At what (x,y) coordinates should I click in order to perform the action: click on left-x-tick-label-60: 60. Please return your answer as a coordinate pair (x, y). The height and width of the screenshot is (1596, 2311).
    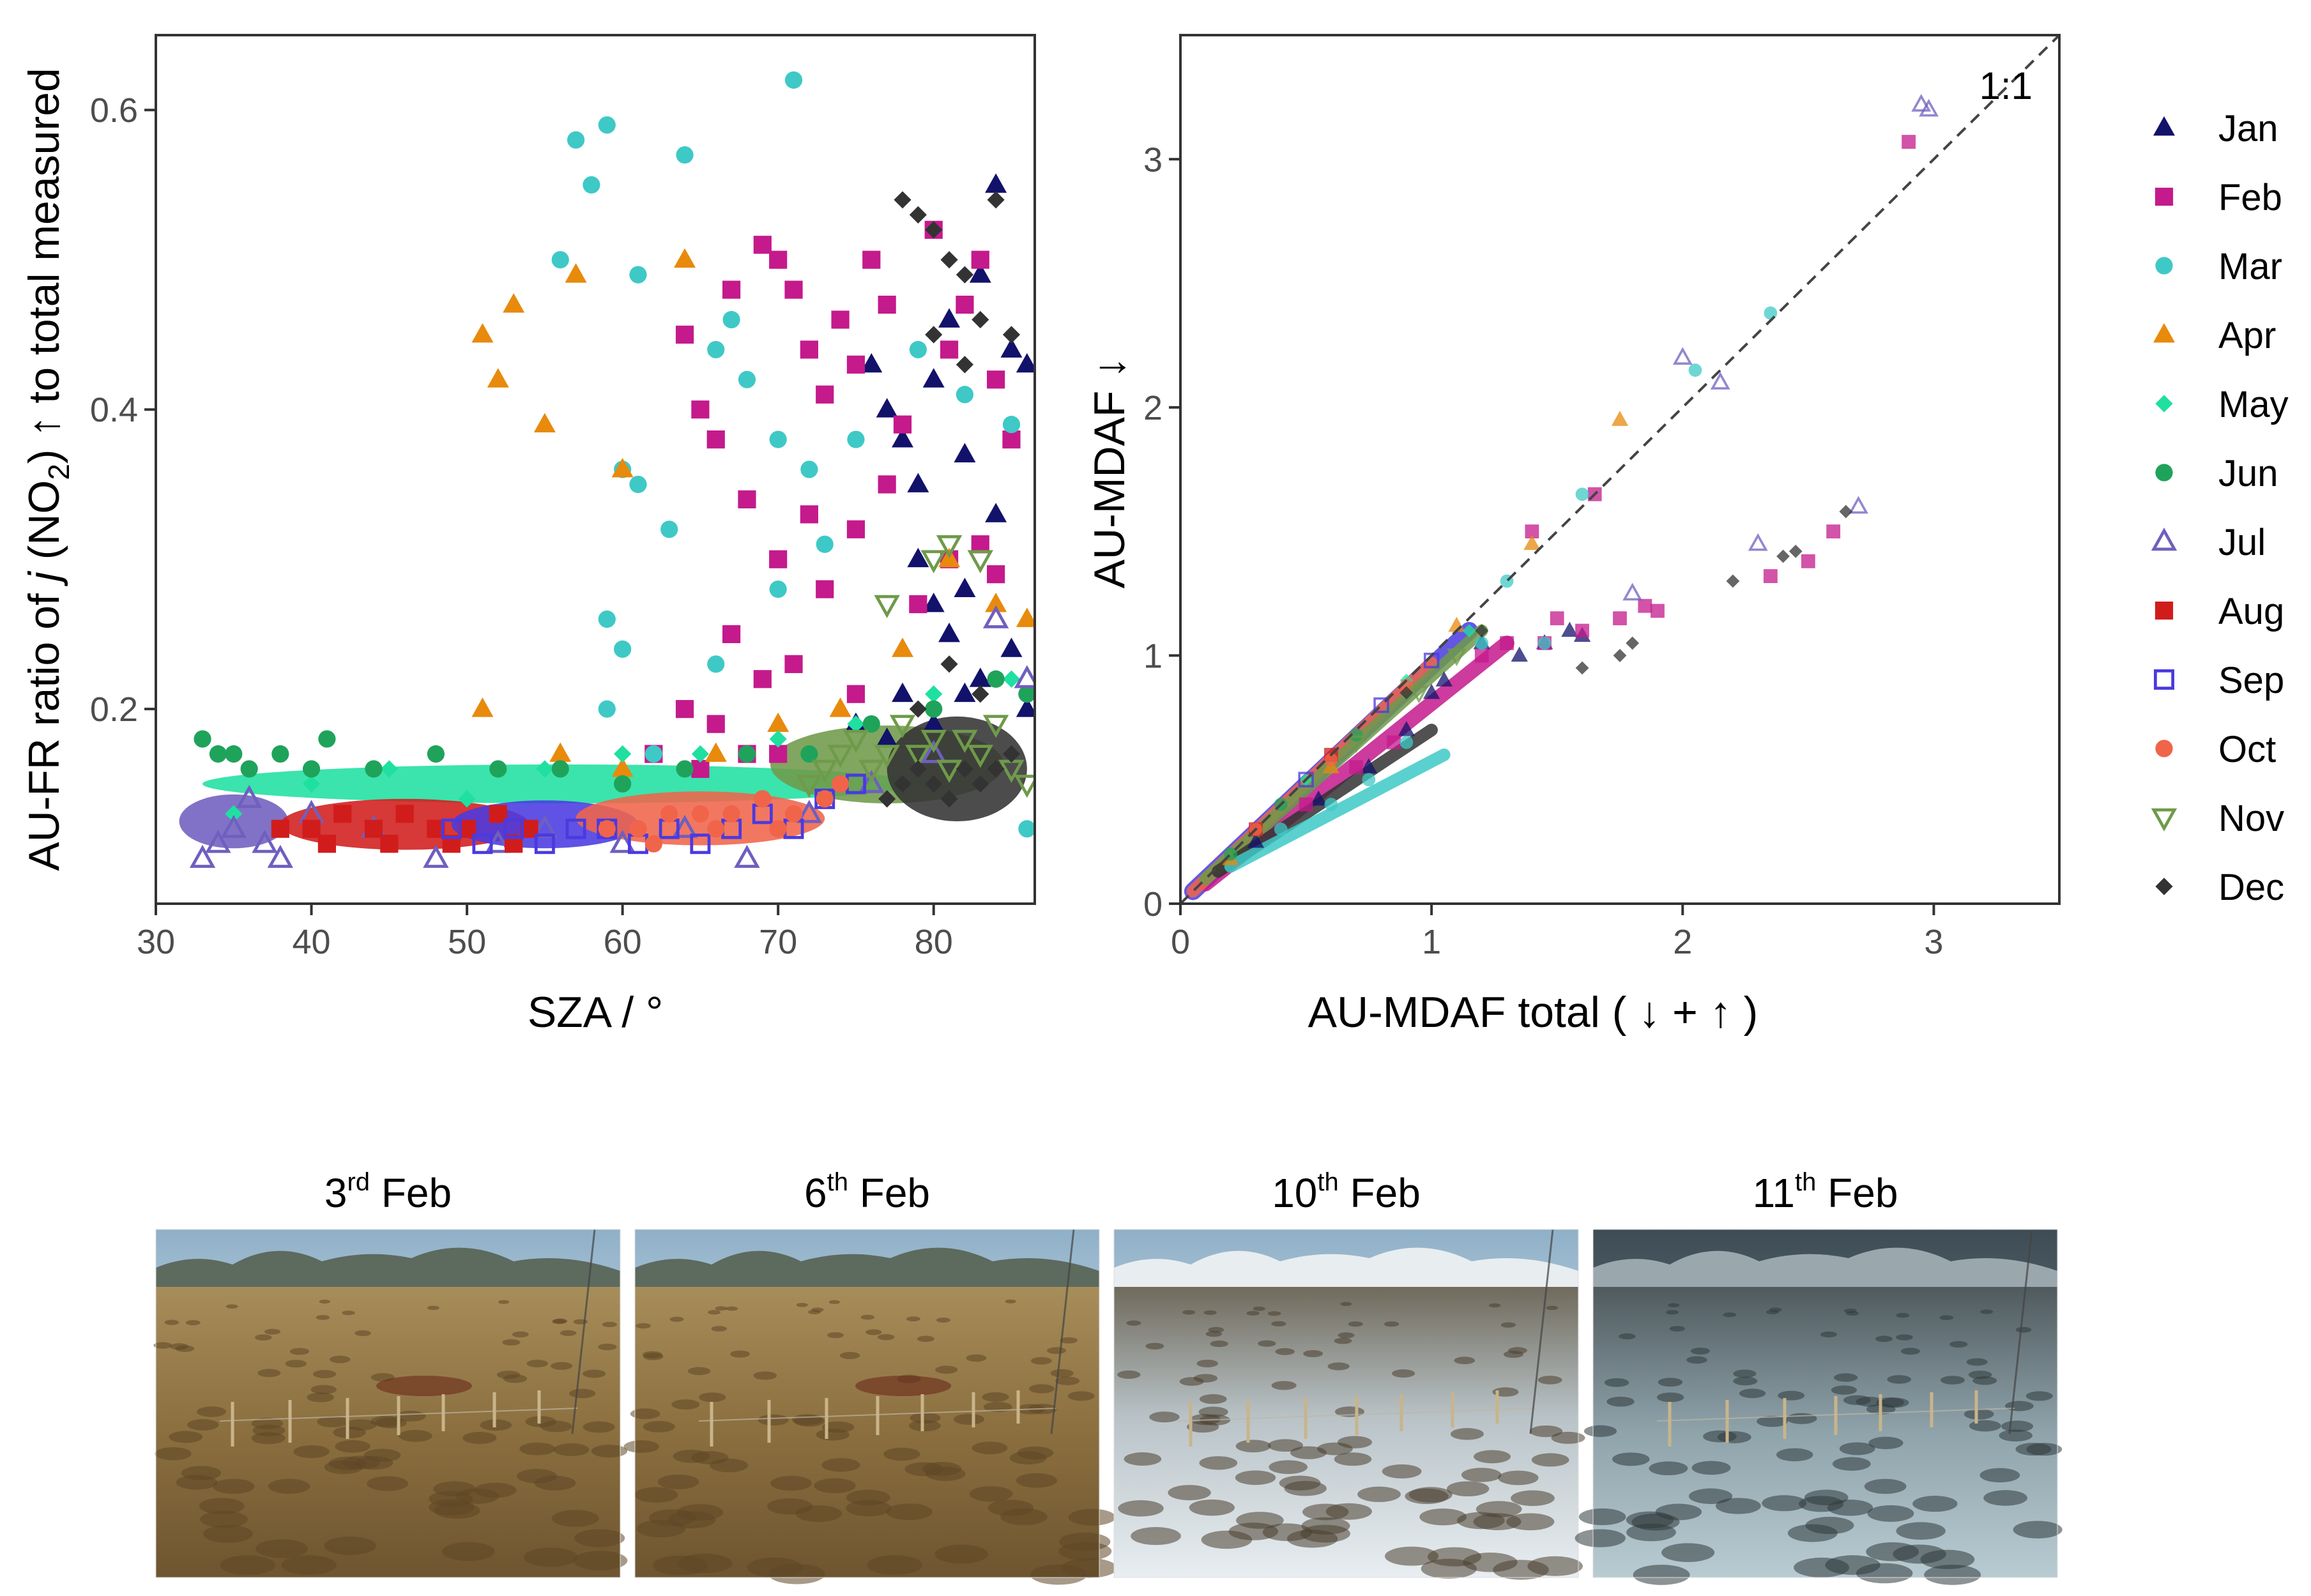
    Looking at the image, I should click on (623, 942).